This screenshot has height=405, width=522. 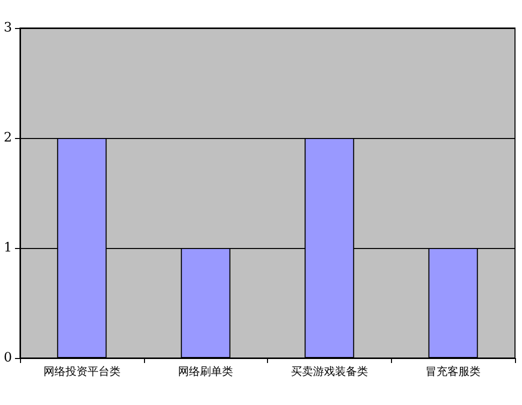 What do you see at coordinates (8, 358) in the screenshot?
I see `y-tick-label: 0` at bounding box center [8, 358].